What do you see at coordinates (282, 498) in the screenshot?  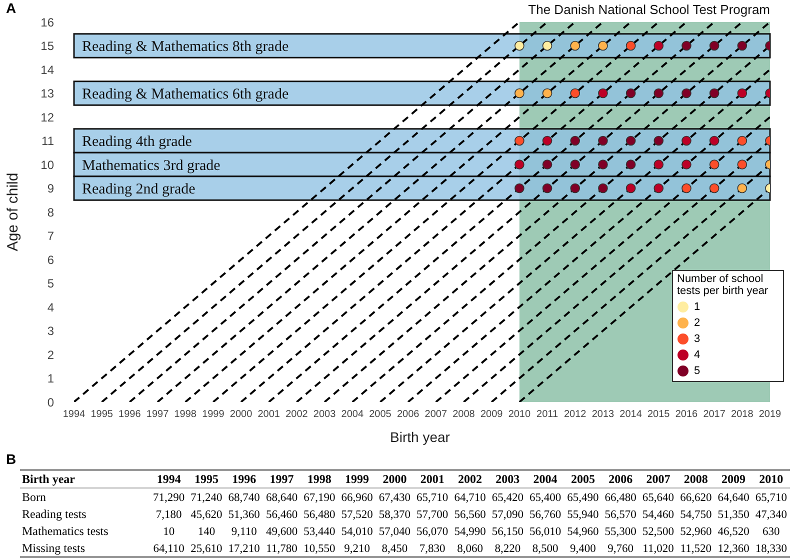 I see `data-label: 68,640` at bounding box center [282, 498].